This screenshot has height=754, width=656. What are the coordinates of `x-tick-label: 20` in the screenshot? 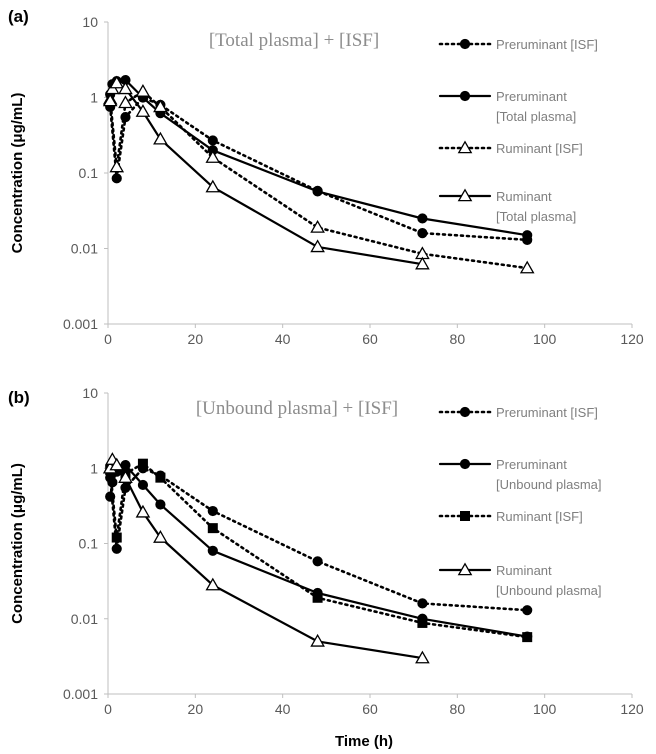 It's located at (196, 709).